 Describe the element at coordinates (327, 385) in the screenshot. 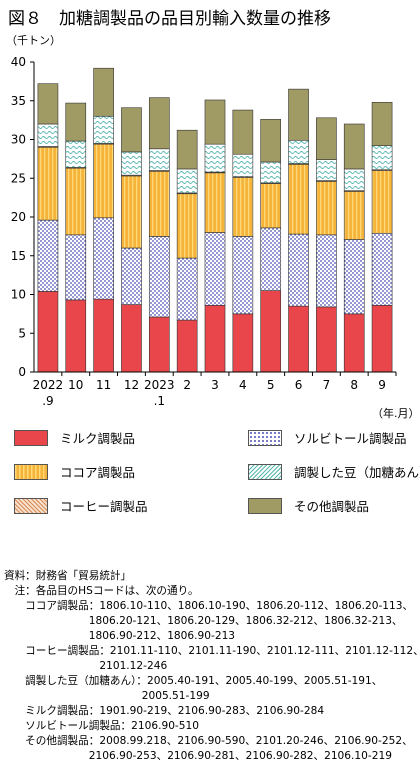

I see `x-tick-label: 7` at that location.